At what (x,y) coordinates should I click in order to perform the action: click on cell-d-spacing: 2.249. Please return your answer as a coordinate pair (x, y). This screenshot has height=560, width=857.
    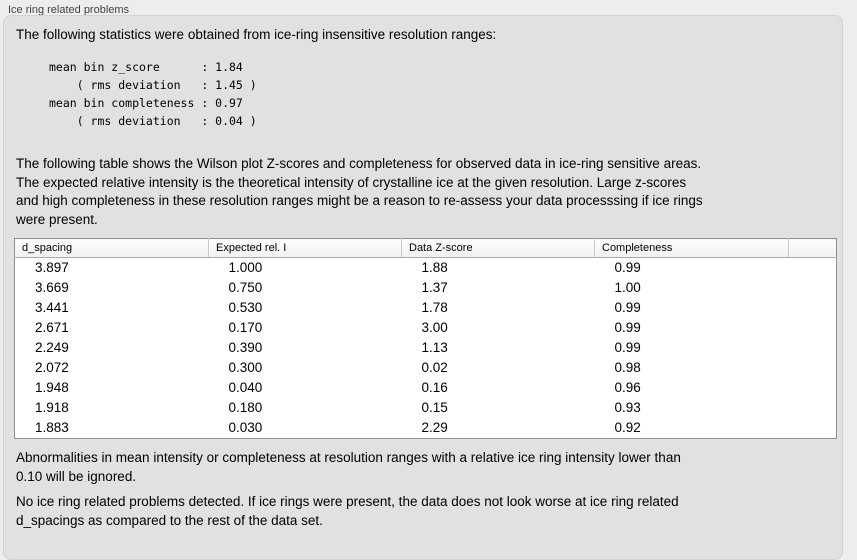
    Looking at the image, I should click on (52, 347).